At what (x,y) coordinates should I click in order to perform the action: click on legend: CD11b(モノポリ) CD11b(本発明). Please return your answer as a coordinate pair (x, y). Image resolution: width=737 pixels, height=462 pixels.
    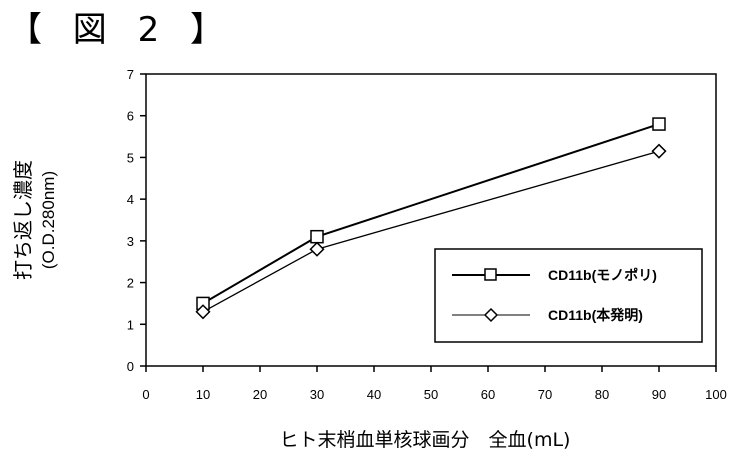
    Looking at the image, I should click on (568, 295).